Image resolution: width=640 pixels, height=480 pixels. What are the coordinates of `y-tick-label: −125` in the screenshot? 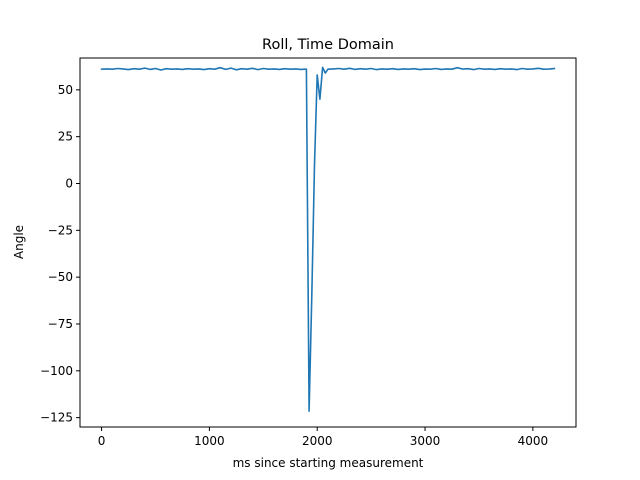 It's located at (56, 418).